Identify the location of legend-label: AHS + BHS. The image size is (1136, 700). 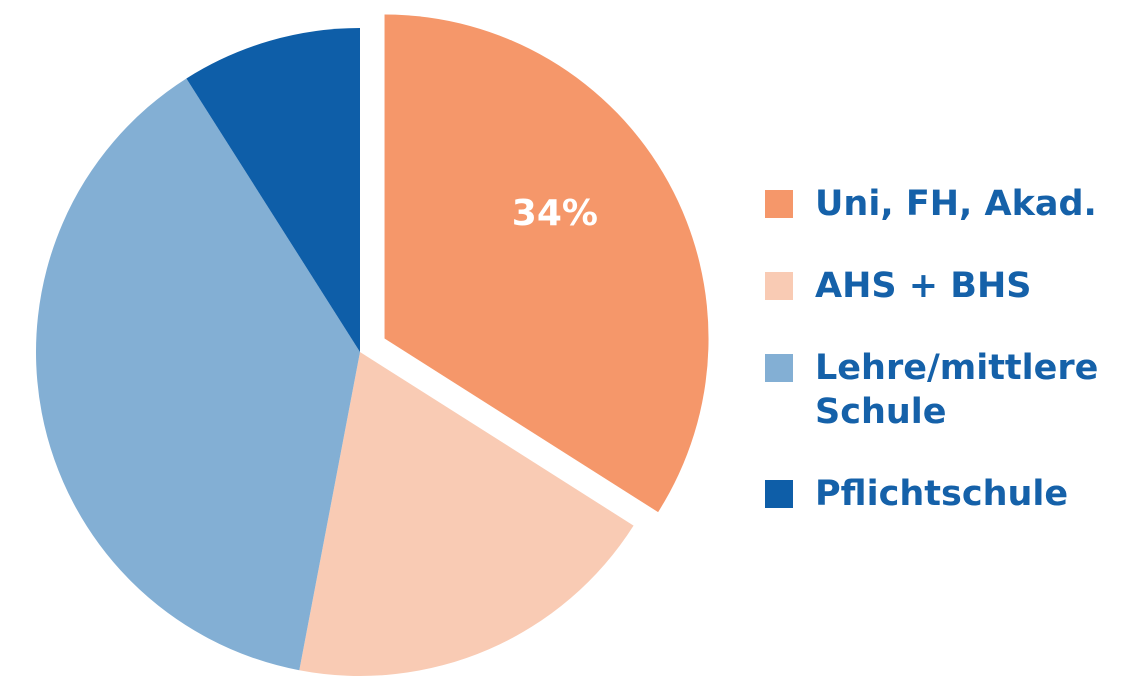
(923, 286).